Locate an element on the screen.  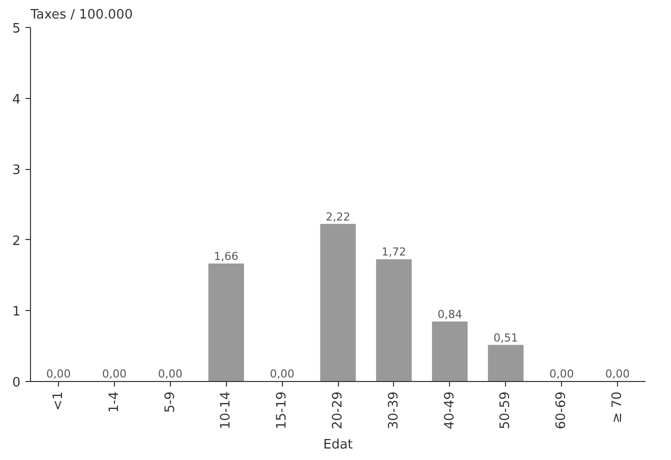
x-tick-label: 5-9 is located at coordinates (170, 402).